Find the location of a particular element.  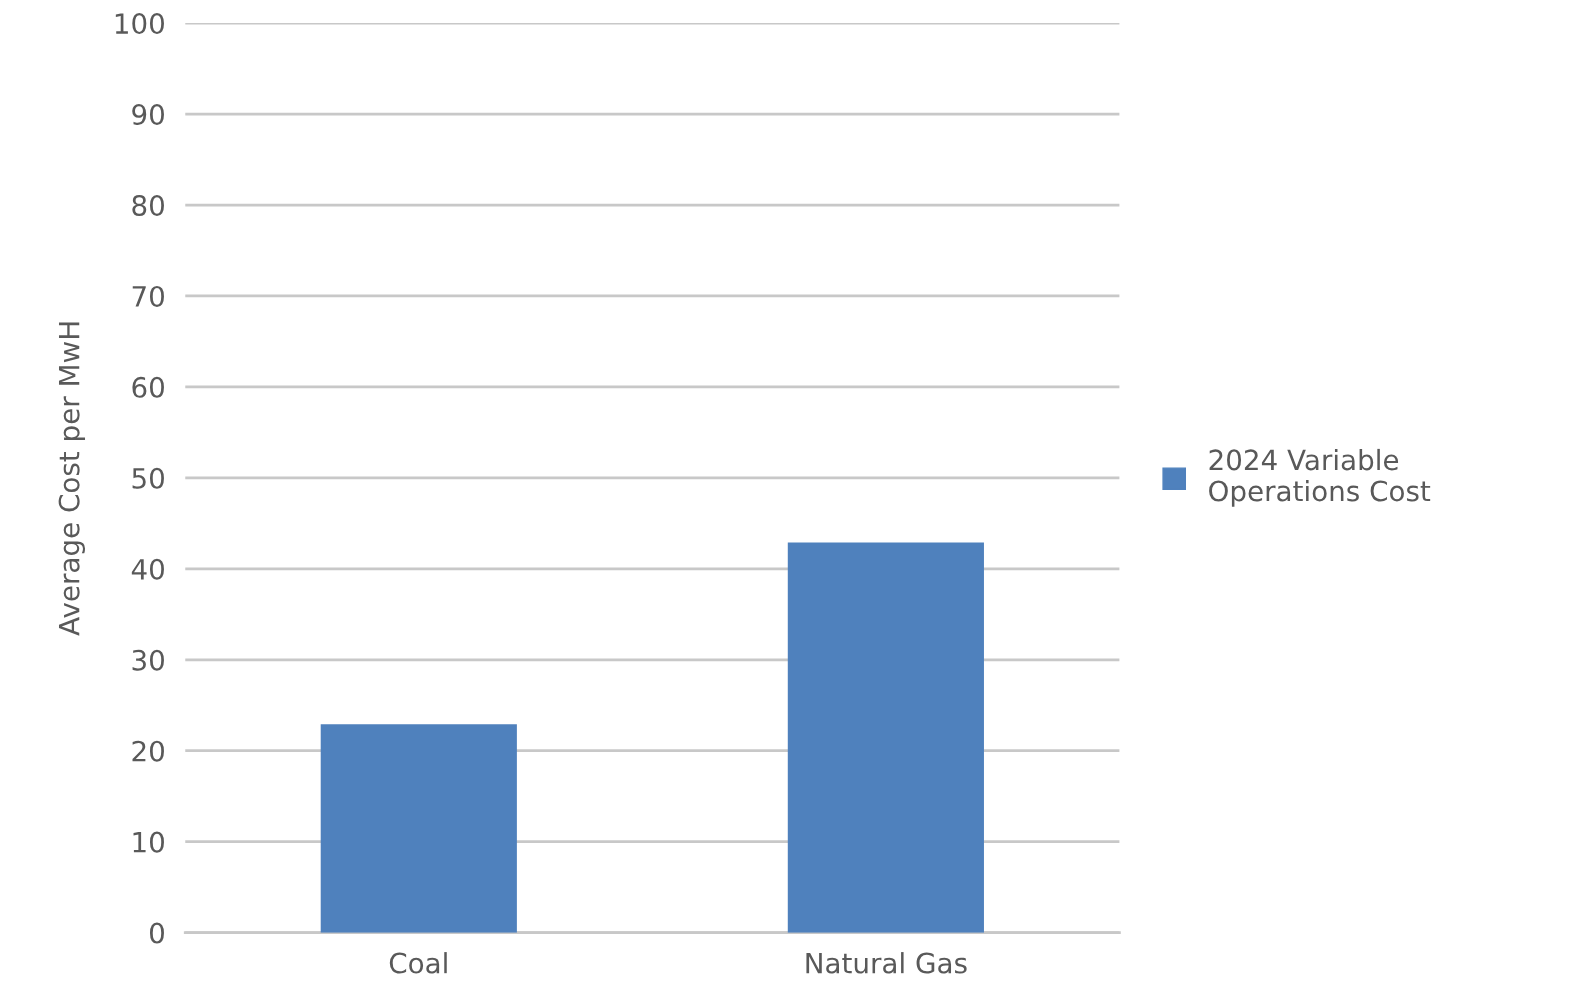

y-axis-title: Average Cost per MwH is located at coordinates (72, 479).